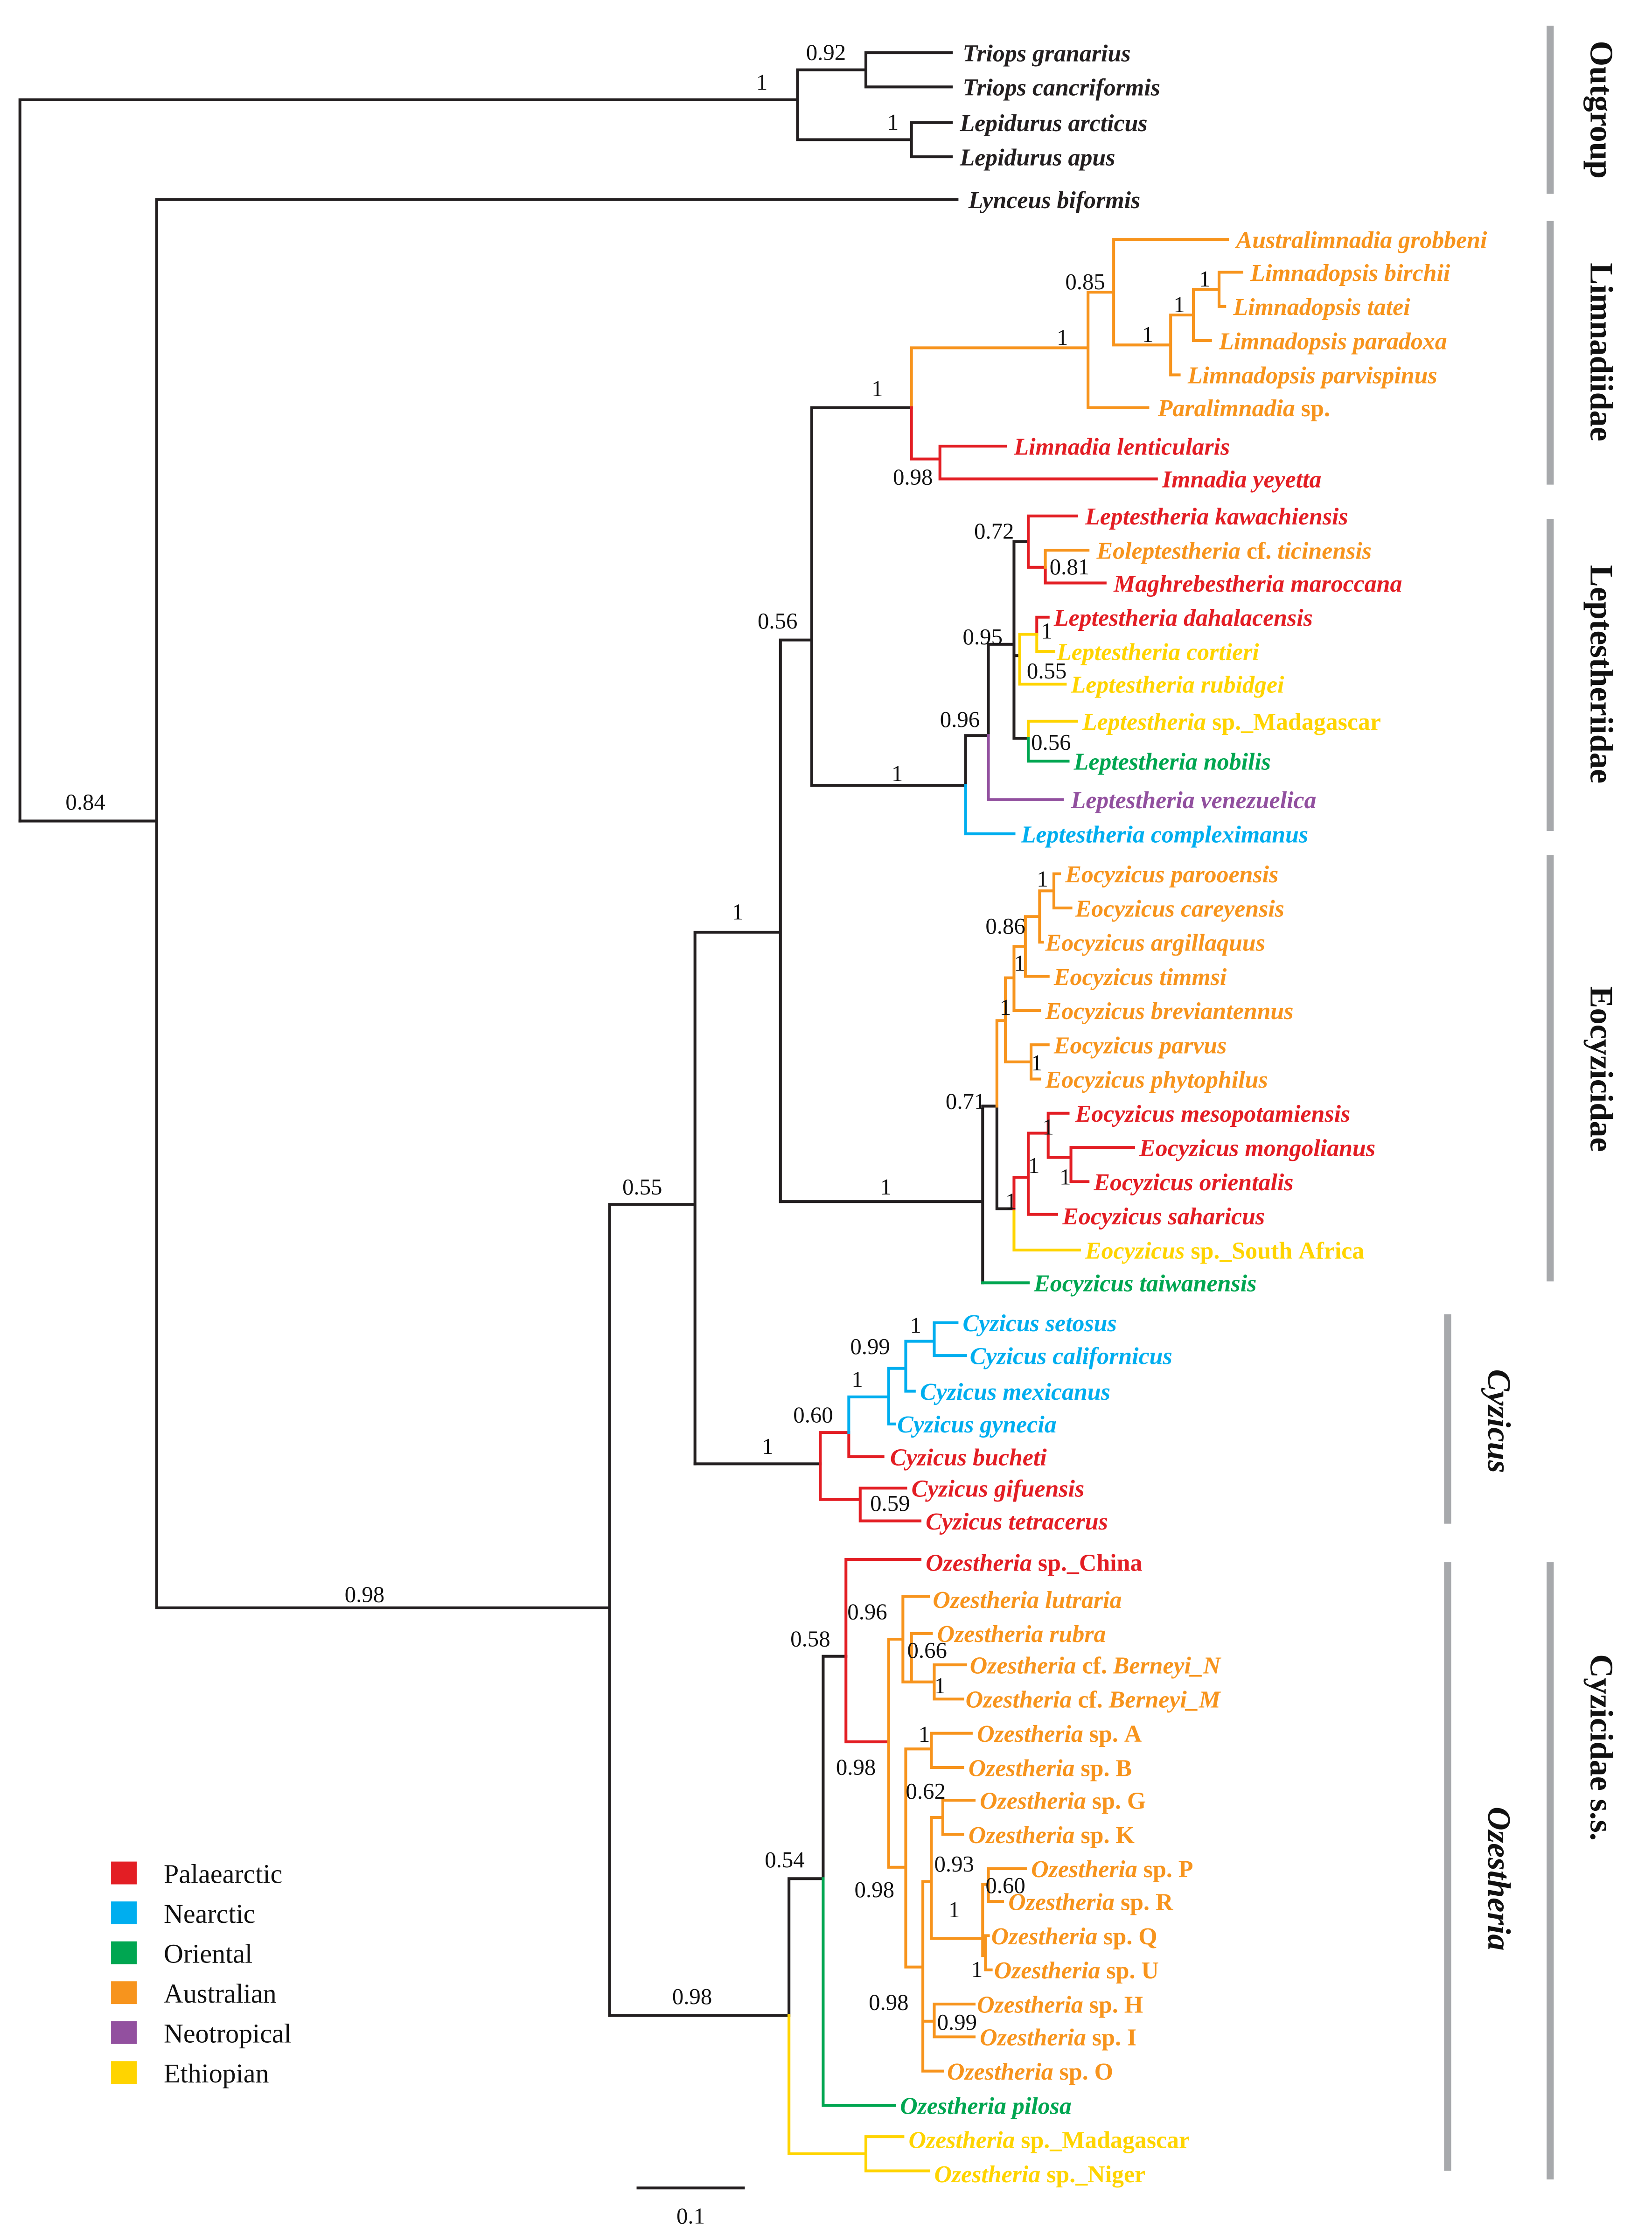 This screenshot has width=1652, height=2235. Describe the element at coordinates (1274, 1250) in the screenshot. I see `taxon-name-qualifier: sp._South Africa` at that location.